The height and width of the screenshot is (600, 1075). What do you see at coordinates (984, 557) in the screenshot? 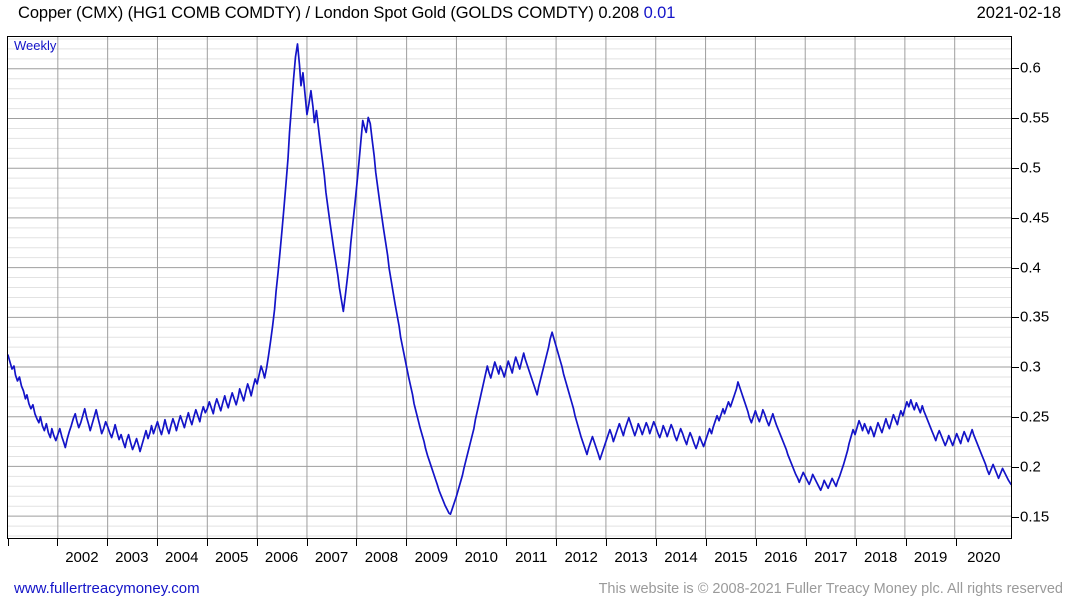
I see `x-axis-tick-label: 2020` at bounding box center [984, 557].